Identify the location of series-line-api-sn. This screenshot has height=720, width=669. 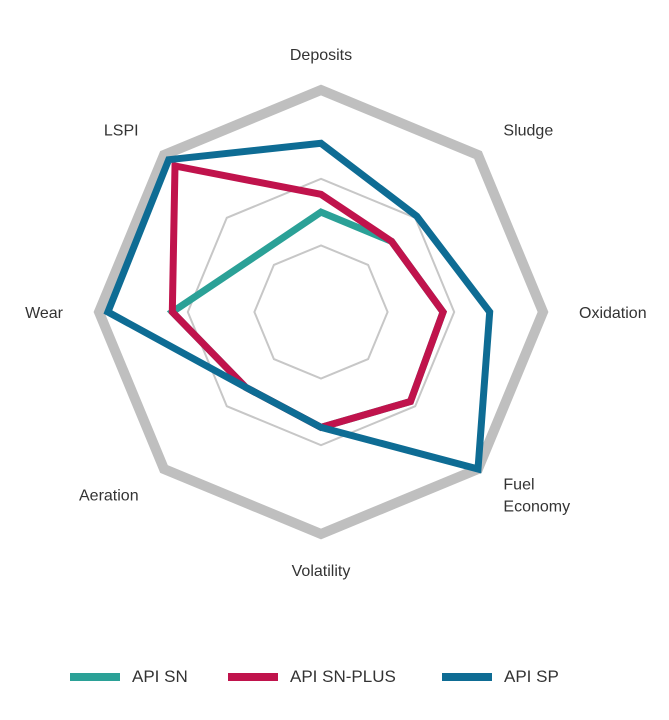
(307, 320).